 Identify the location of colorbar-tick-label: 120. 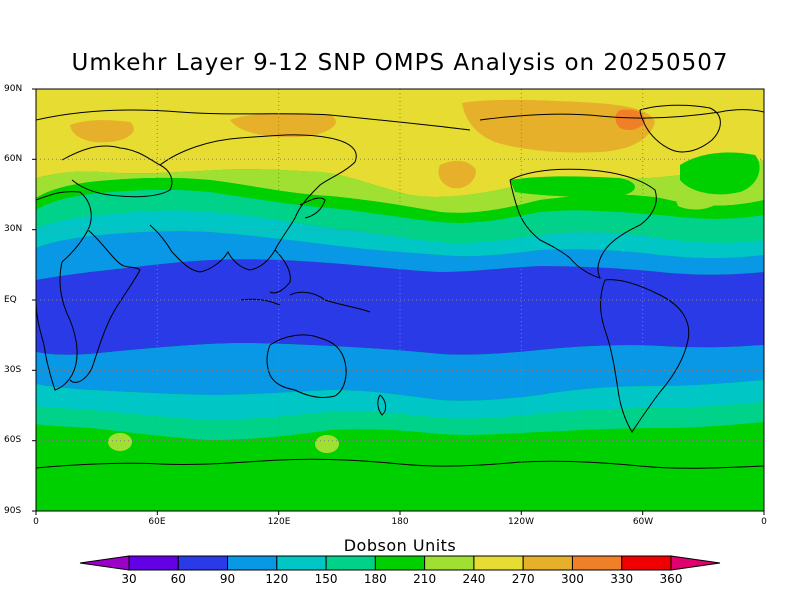
(277, 579).